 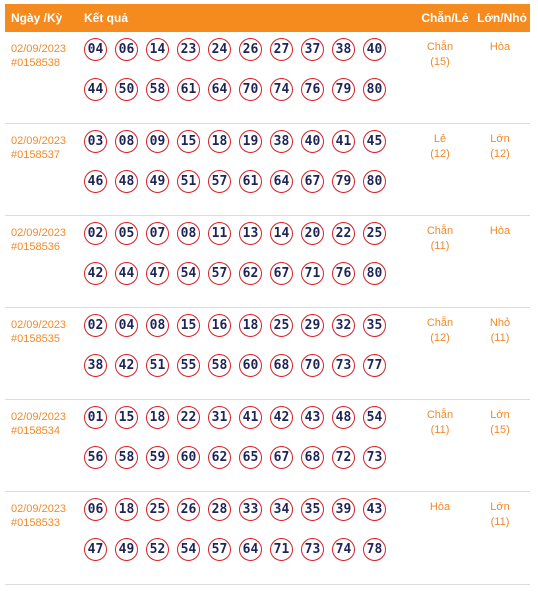 What do you see at coordinates (343, 509) in the screenshot?
I see `number-ball: 39` at bounding box center [343, 509].